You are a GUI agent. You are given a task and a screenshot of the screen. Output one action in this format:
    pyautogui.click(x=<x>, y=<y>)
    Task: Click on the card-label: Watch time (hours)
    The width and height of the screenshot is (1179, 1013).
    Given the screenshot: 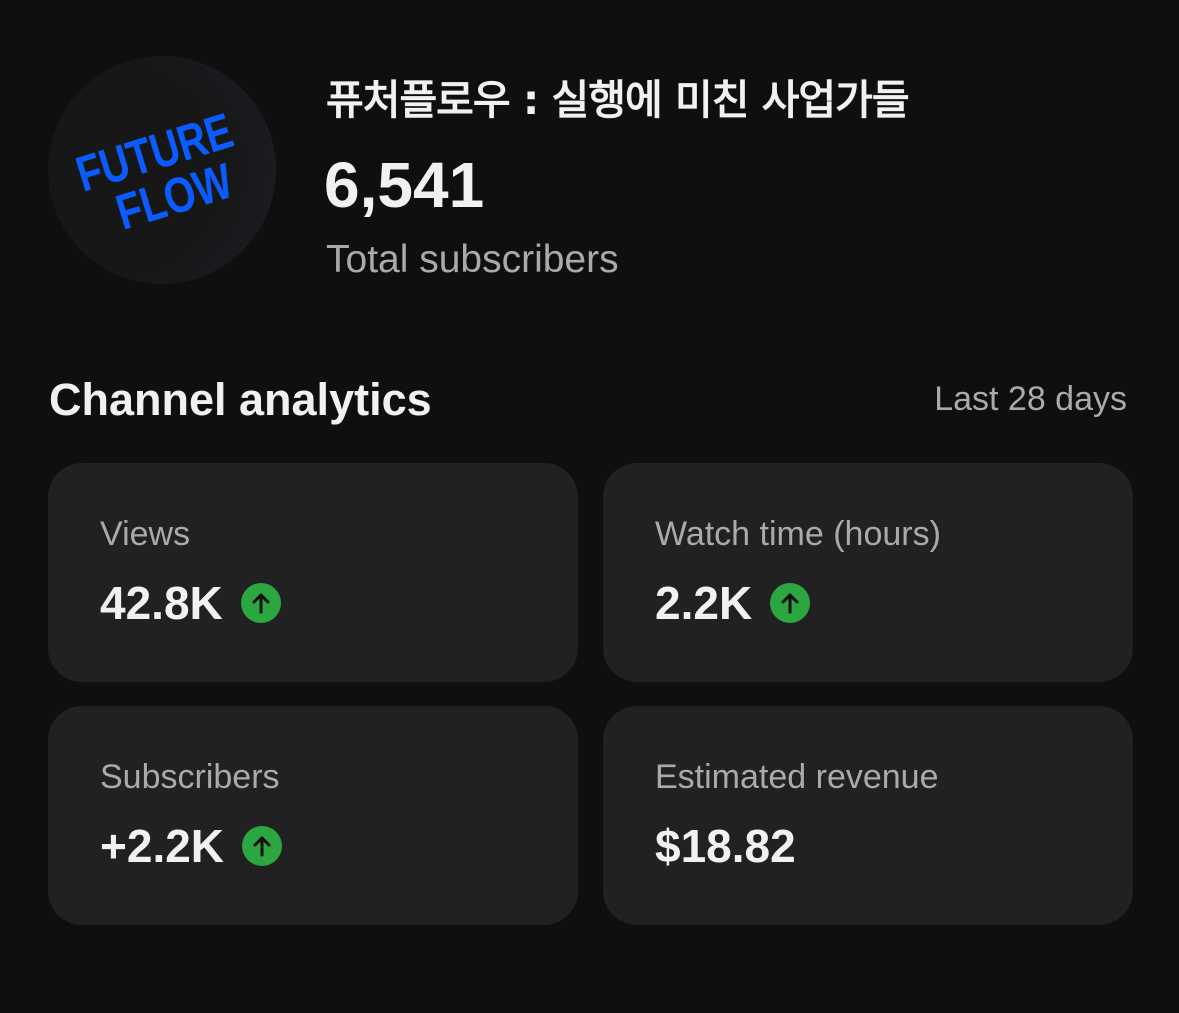 What is the action you would take?
    pyautogui.click(x=798, y=534)
    